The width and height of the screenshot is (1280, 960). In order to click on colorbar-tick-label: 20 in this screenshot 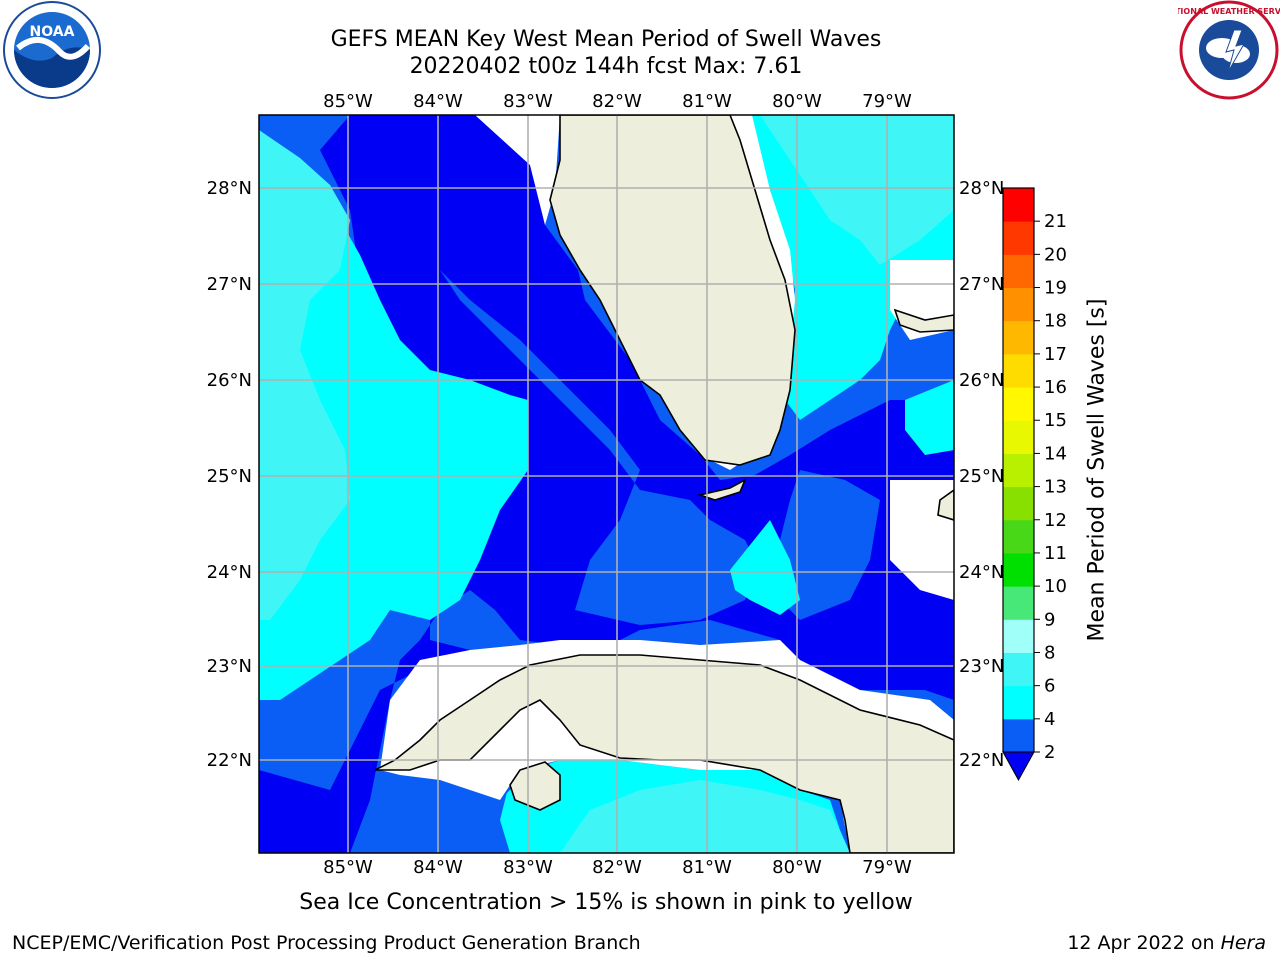, I will do `click(1055, 254)`.